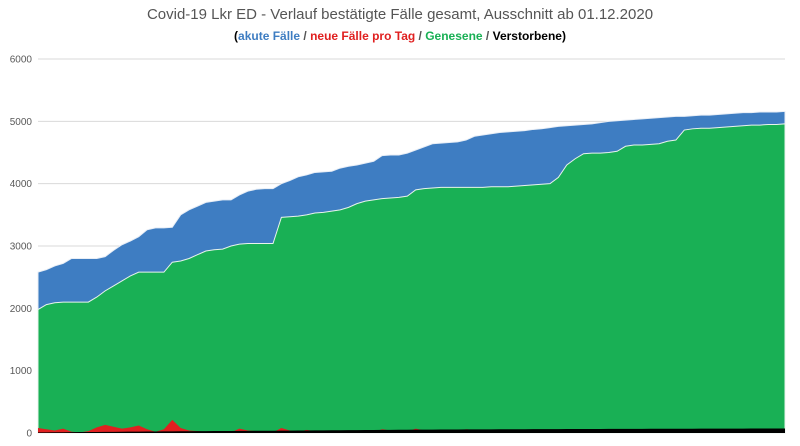 The image size is (800, 446). I want to click on y-tick-label: 5000, so click(21, 122).